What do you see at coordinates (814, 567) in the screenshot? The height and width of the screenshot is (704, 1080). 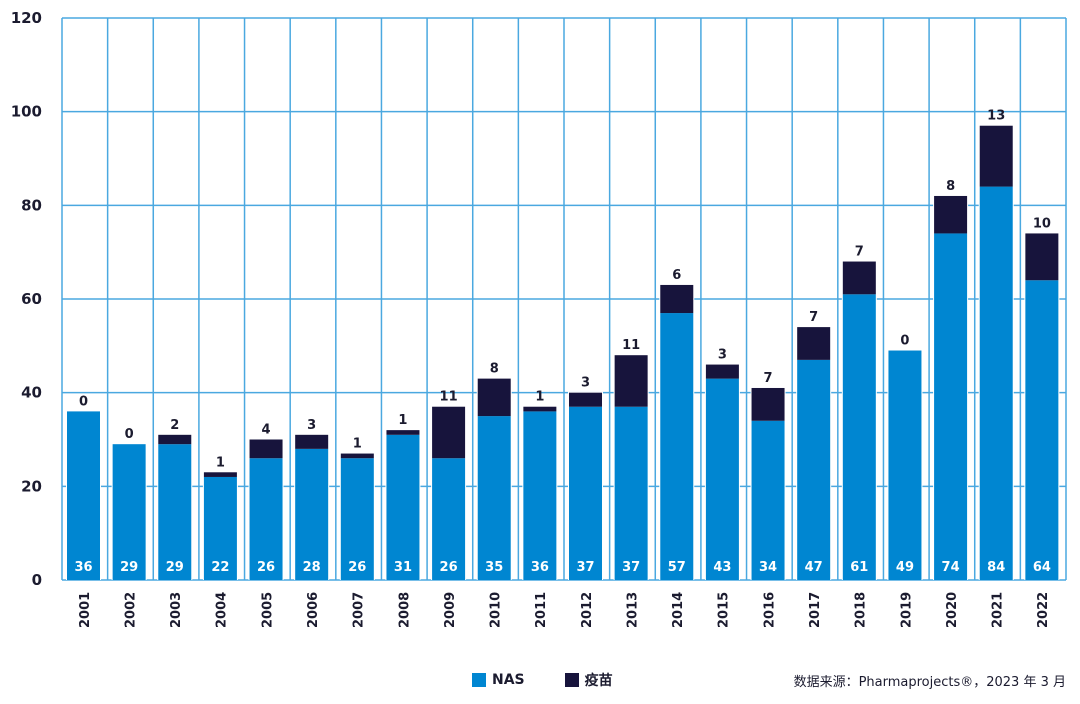 I see `data-label-nas: 47` at bounding box center [814, 567].